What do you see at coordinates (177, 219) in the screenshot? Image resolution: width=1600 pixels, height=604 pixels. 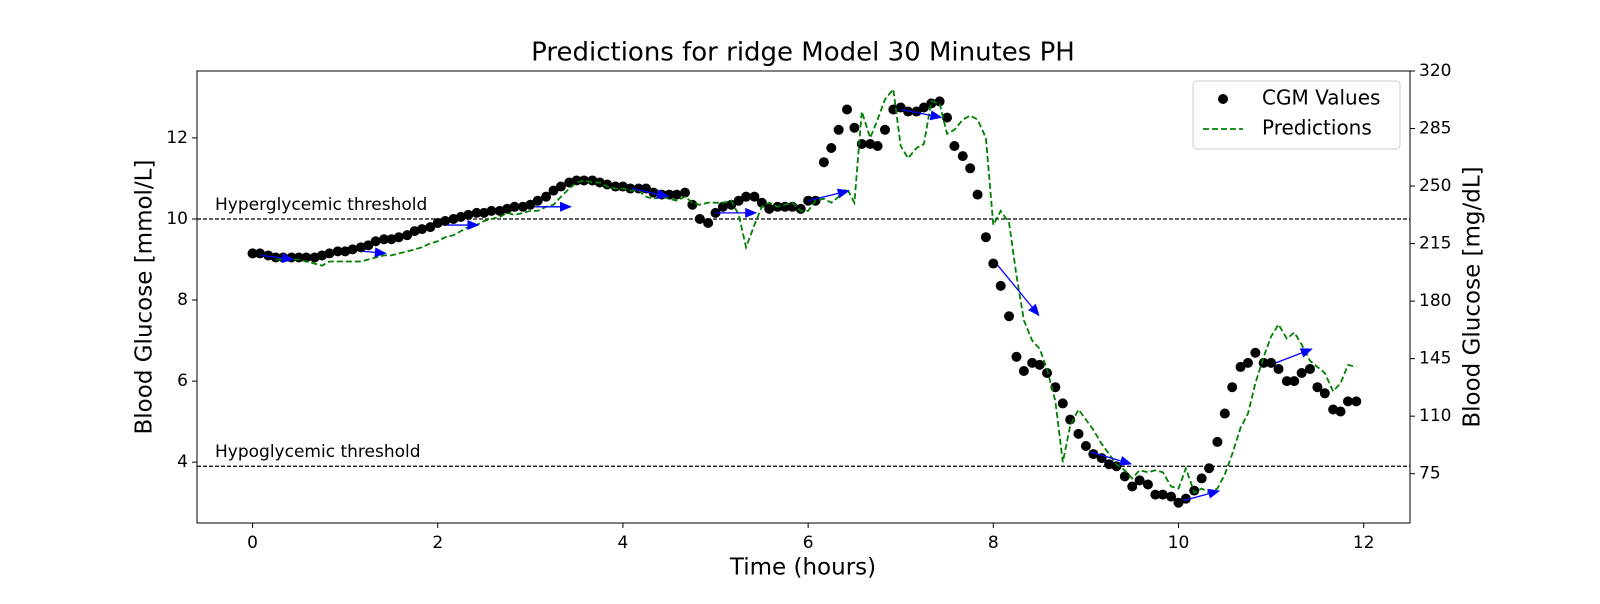 I see `y-tick-label: 10` at bounding box center [177, 219].